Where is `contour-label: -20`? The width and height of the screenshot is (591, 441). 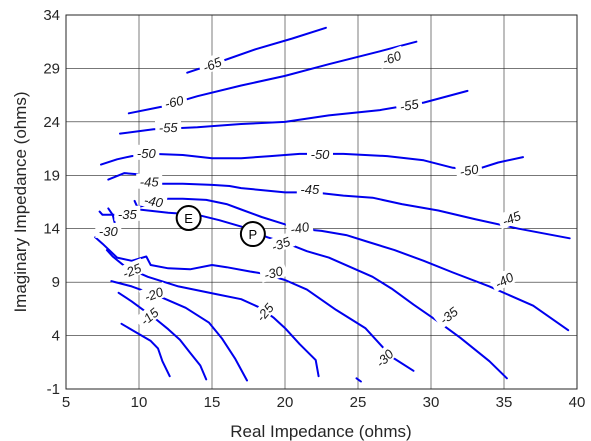 contour-label: -20 is located at coordinates (153, 293).